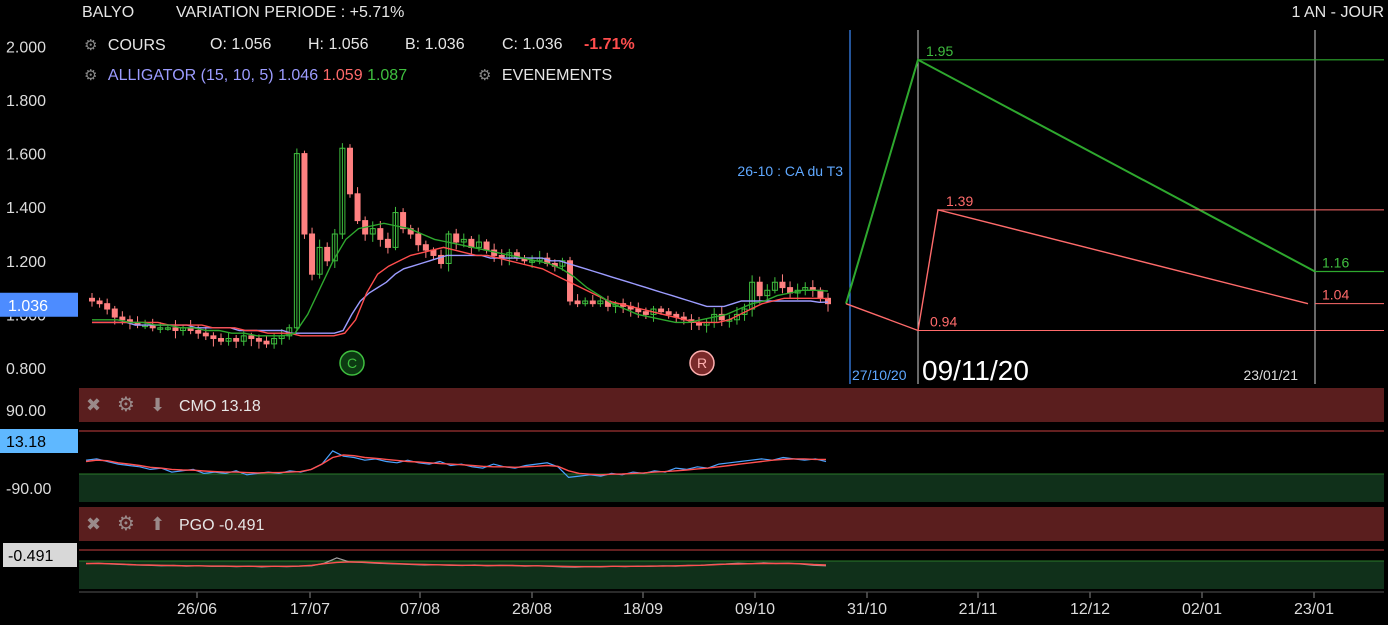 The width and height of the screenshot is (1388, 625). I want to click on cmo-tick-label: 90.00, so click(26, 411).